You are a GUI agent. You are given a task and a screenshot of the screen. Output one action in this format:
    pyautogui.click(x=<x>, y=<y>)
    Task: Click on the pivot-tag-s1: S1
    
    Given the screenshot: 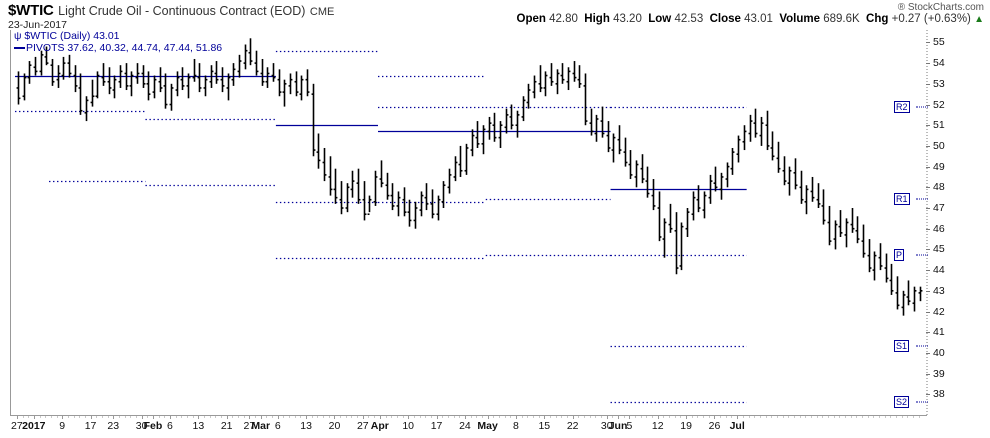 What is the action you would take?
    pyautogui.click(x=902, y=346)
    